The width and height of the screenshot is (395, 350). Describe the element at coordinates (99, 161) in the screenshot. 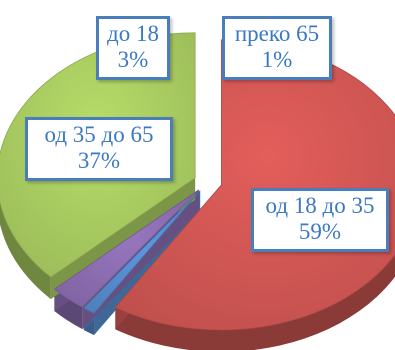

I see `data-label-percent: 37%` at that location.